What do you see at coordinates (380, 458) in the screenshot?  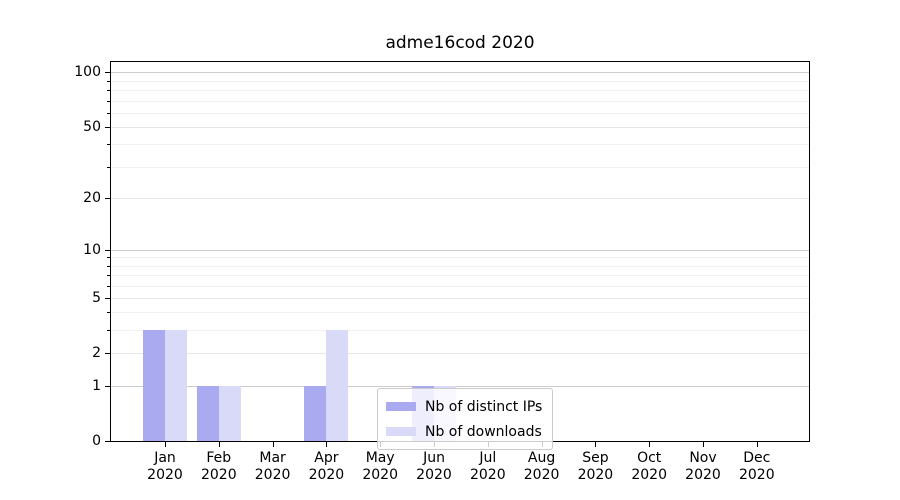 I see `x-tick-month: May` at bounding box center [380, 458].